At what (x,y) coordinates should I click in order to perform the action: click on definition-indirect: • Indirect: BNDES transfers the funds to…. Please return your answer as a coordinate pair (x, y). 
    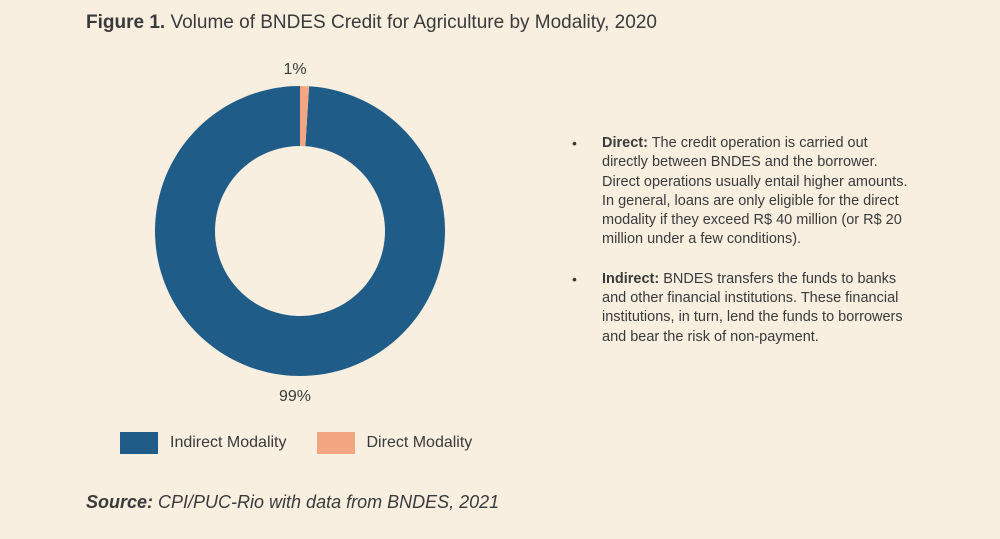
    Looking at the image, I should click on (742, 308).